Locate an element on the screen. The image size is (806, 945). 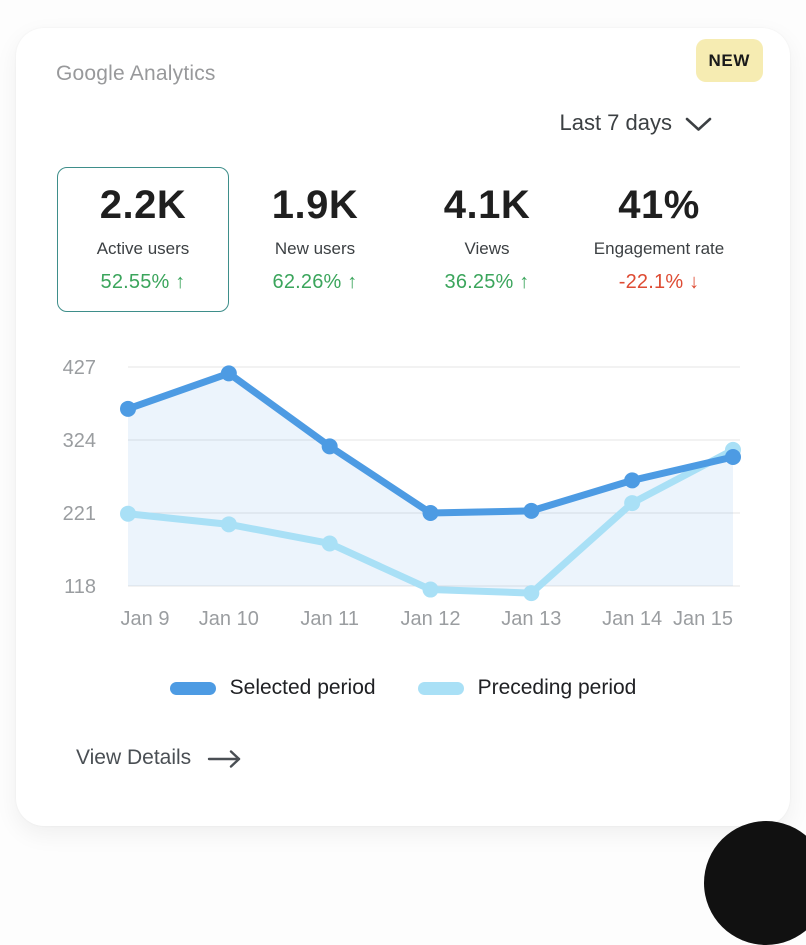
svg-text: 427 is located at coordinates (79, 368).